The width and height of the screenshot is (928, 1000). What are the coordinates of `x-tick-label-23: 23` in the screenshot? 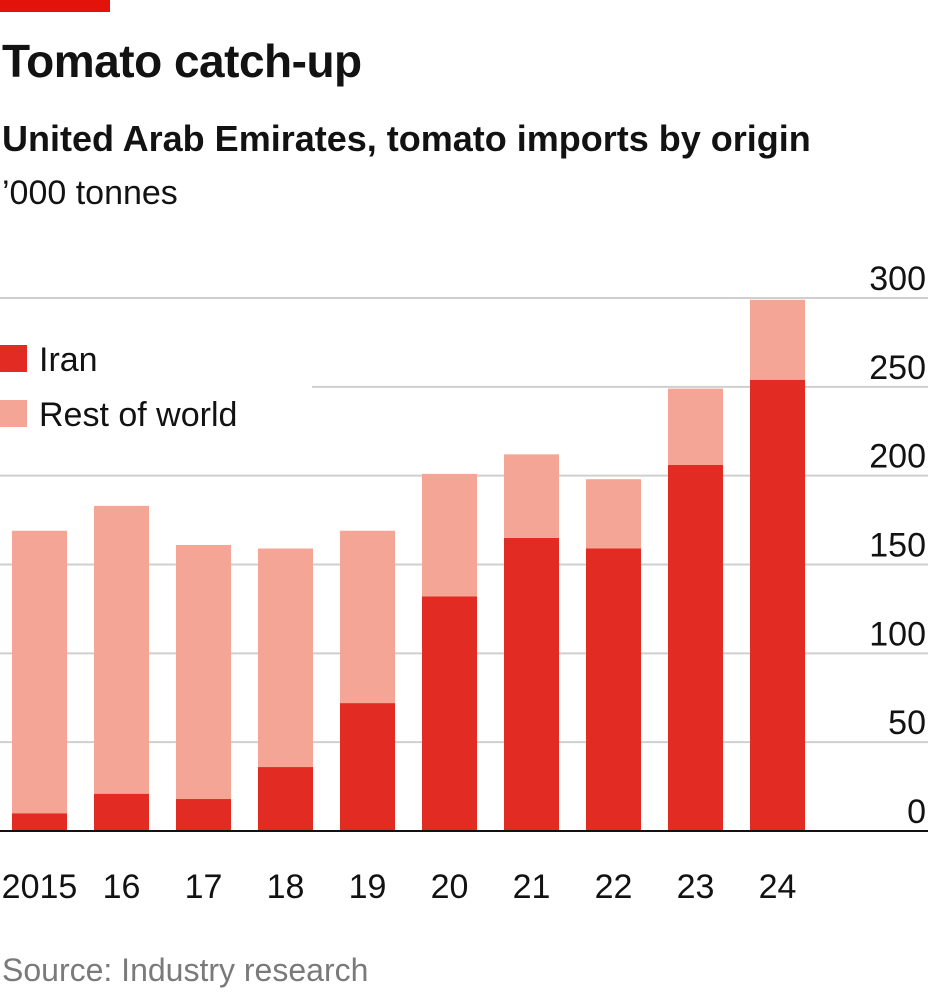 It's located at (696, 887).